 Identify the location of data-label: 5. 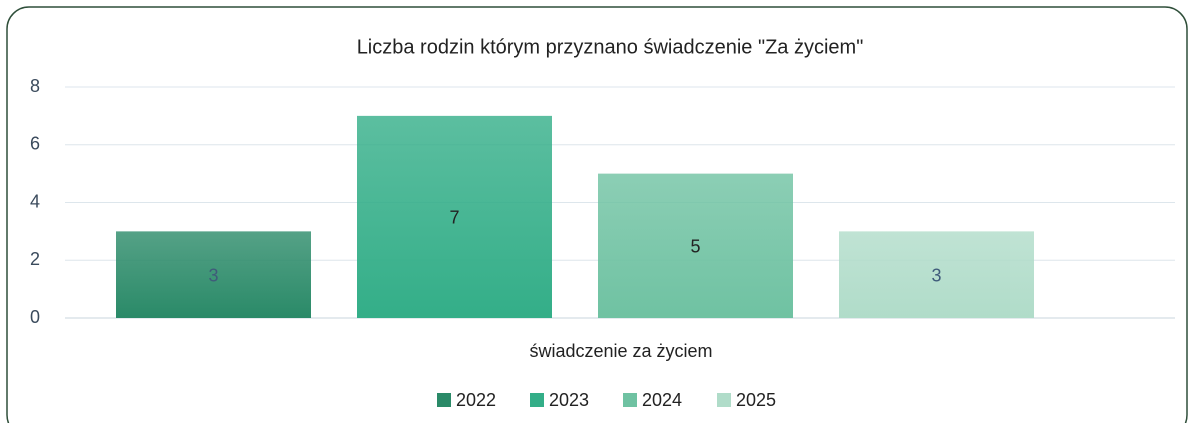
(695, 247).